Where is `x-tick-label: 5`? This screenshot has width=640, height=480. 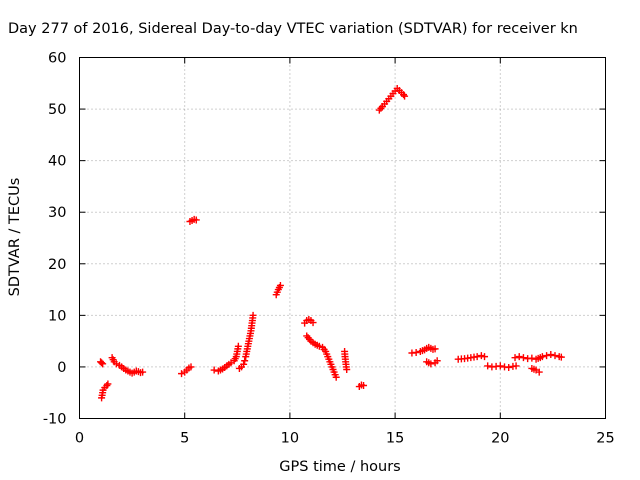 x-tick-label: 5 is located at coordinates (184, 439).